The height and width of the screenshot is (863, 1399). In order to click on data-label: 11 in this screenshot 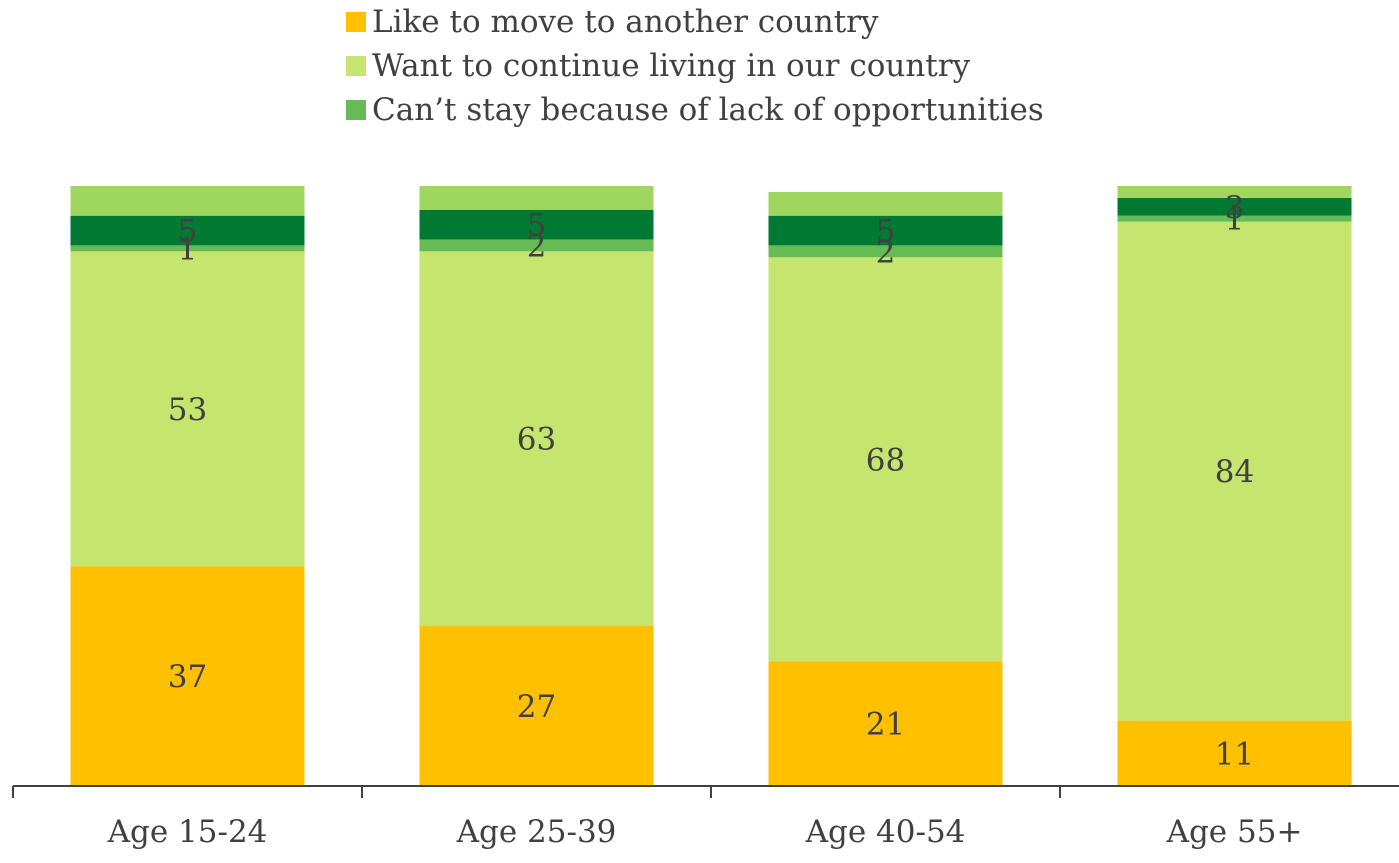, I will do `click(1234, 754)`.